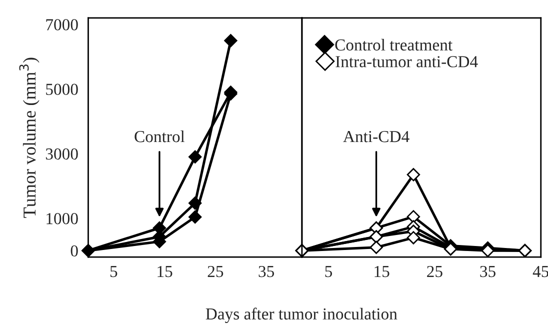  What do you see at coordinates (302, 316) in the screenshot?
I see `x-axis-title: Days after tumor inoculation` at bounding box center [302, 316].